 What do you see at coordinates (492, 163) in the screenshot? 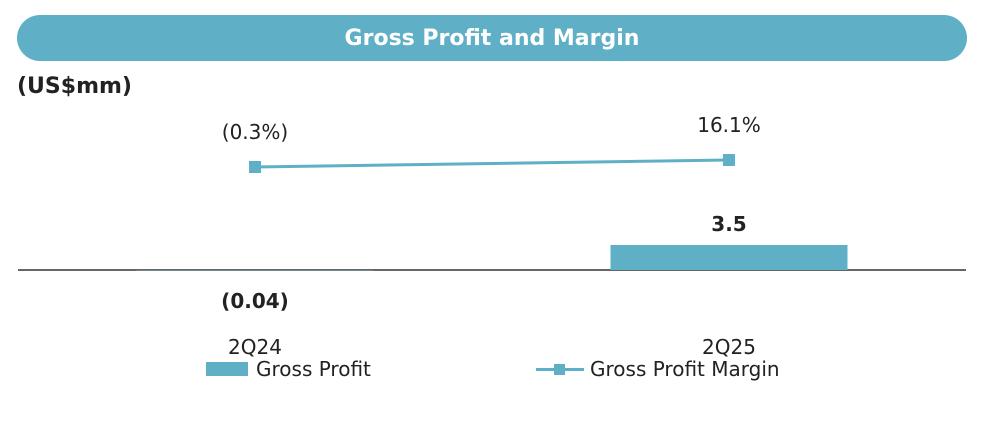
I see `line-gross-profit-margin` at bounding box center [492, 163].